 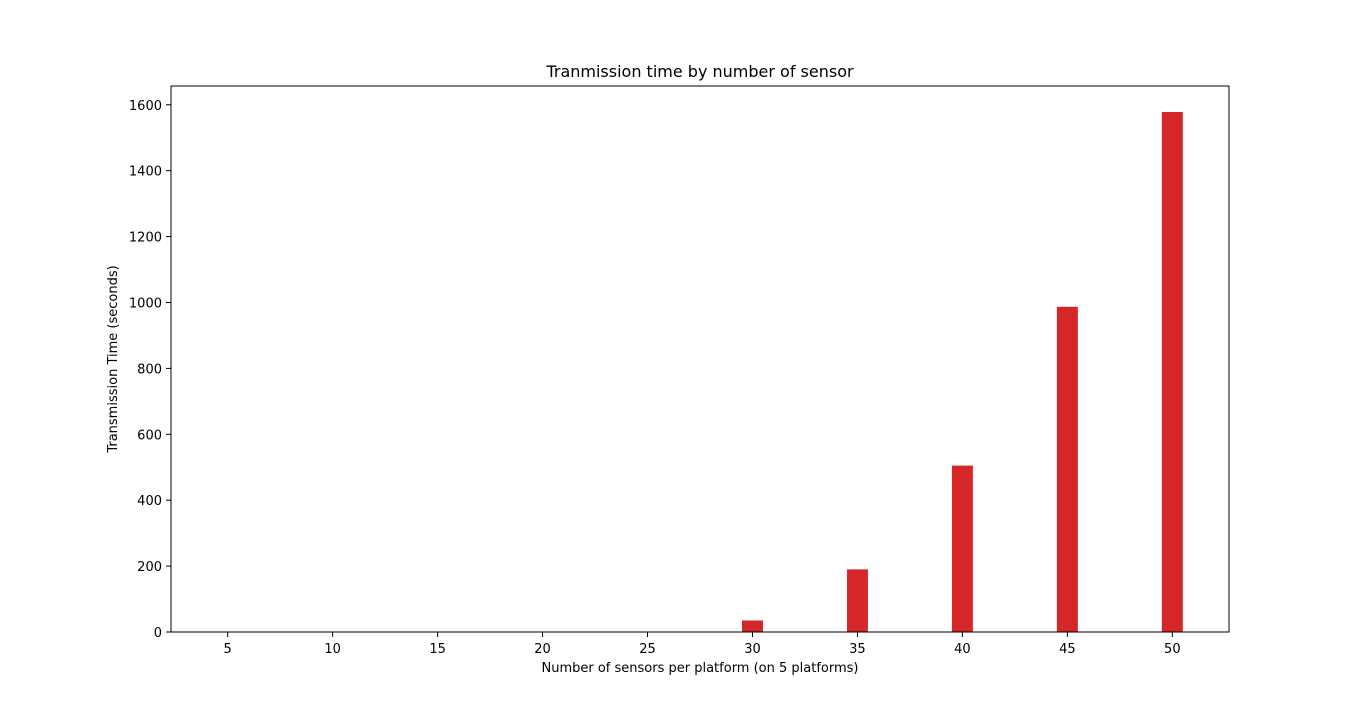 I want to click on y-tick-label-200: 200, so click(x=149, y=567).